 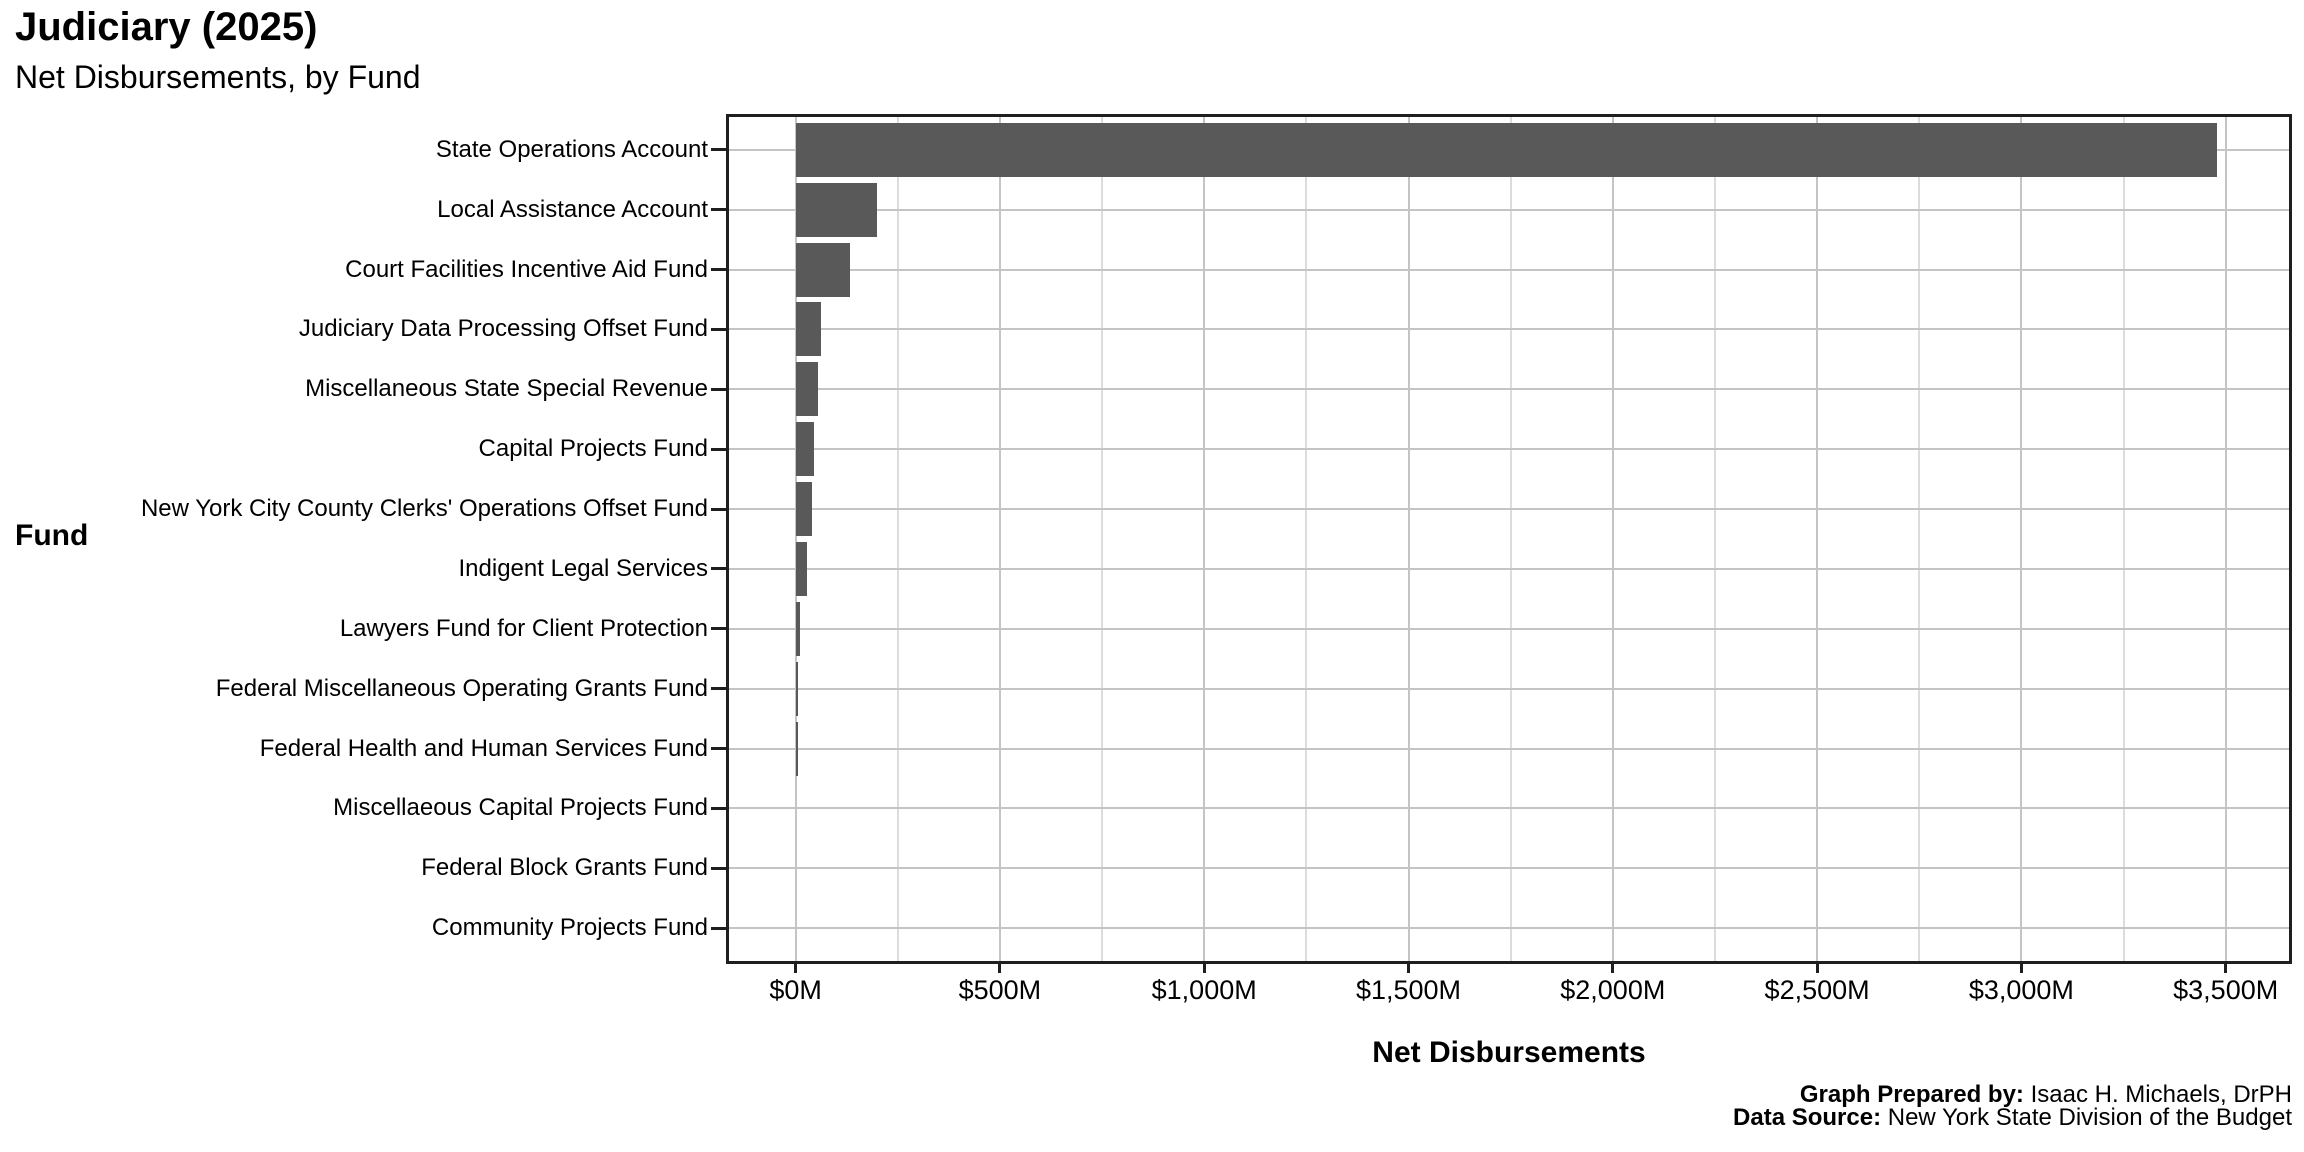 What do you see at coordinates (2021, 990) in the screenshot?
I see `x-axis-tick-label: $3,000M` at bounding box center [2021, 990].